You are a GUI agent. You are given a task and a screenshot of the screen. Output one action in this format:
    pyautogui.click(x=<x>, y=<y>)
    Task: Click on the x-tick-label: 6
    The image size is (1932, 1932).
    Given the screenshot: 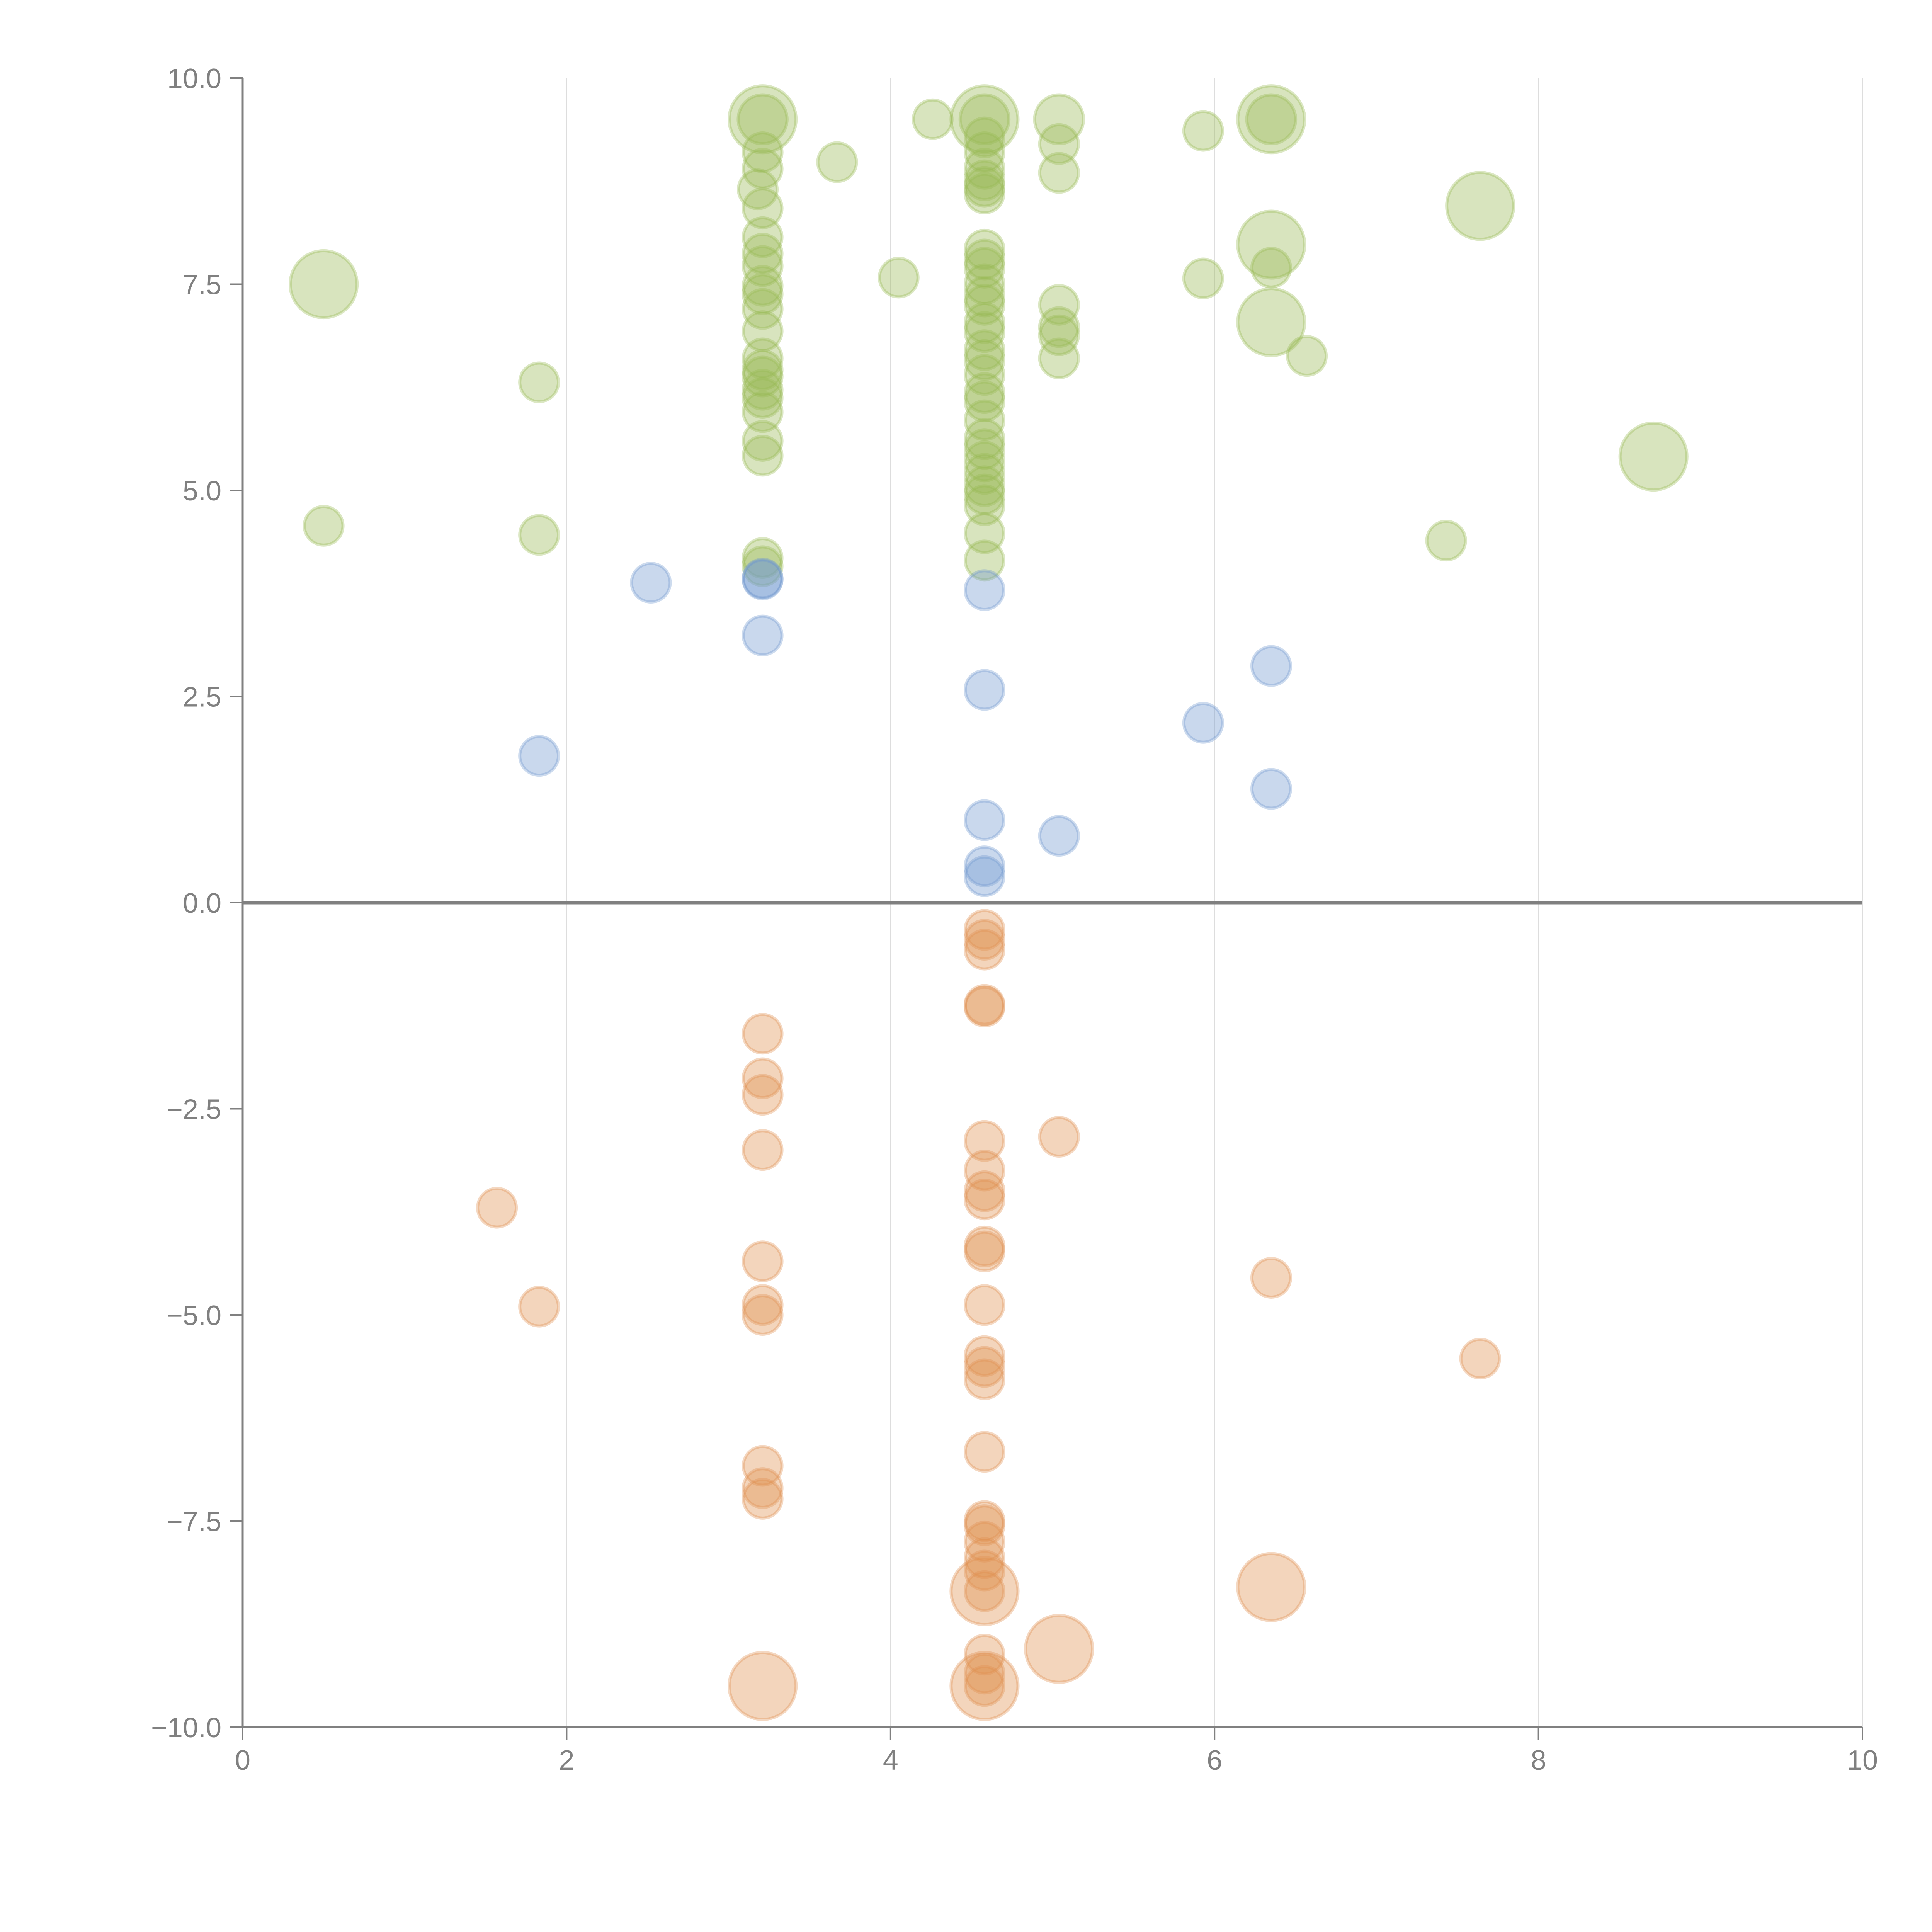 What is the action you would take?
    pyautogui.click(x=1214, y=1760)
    